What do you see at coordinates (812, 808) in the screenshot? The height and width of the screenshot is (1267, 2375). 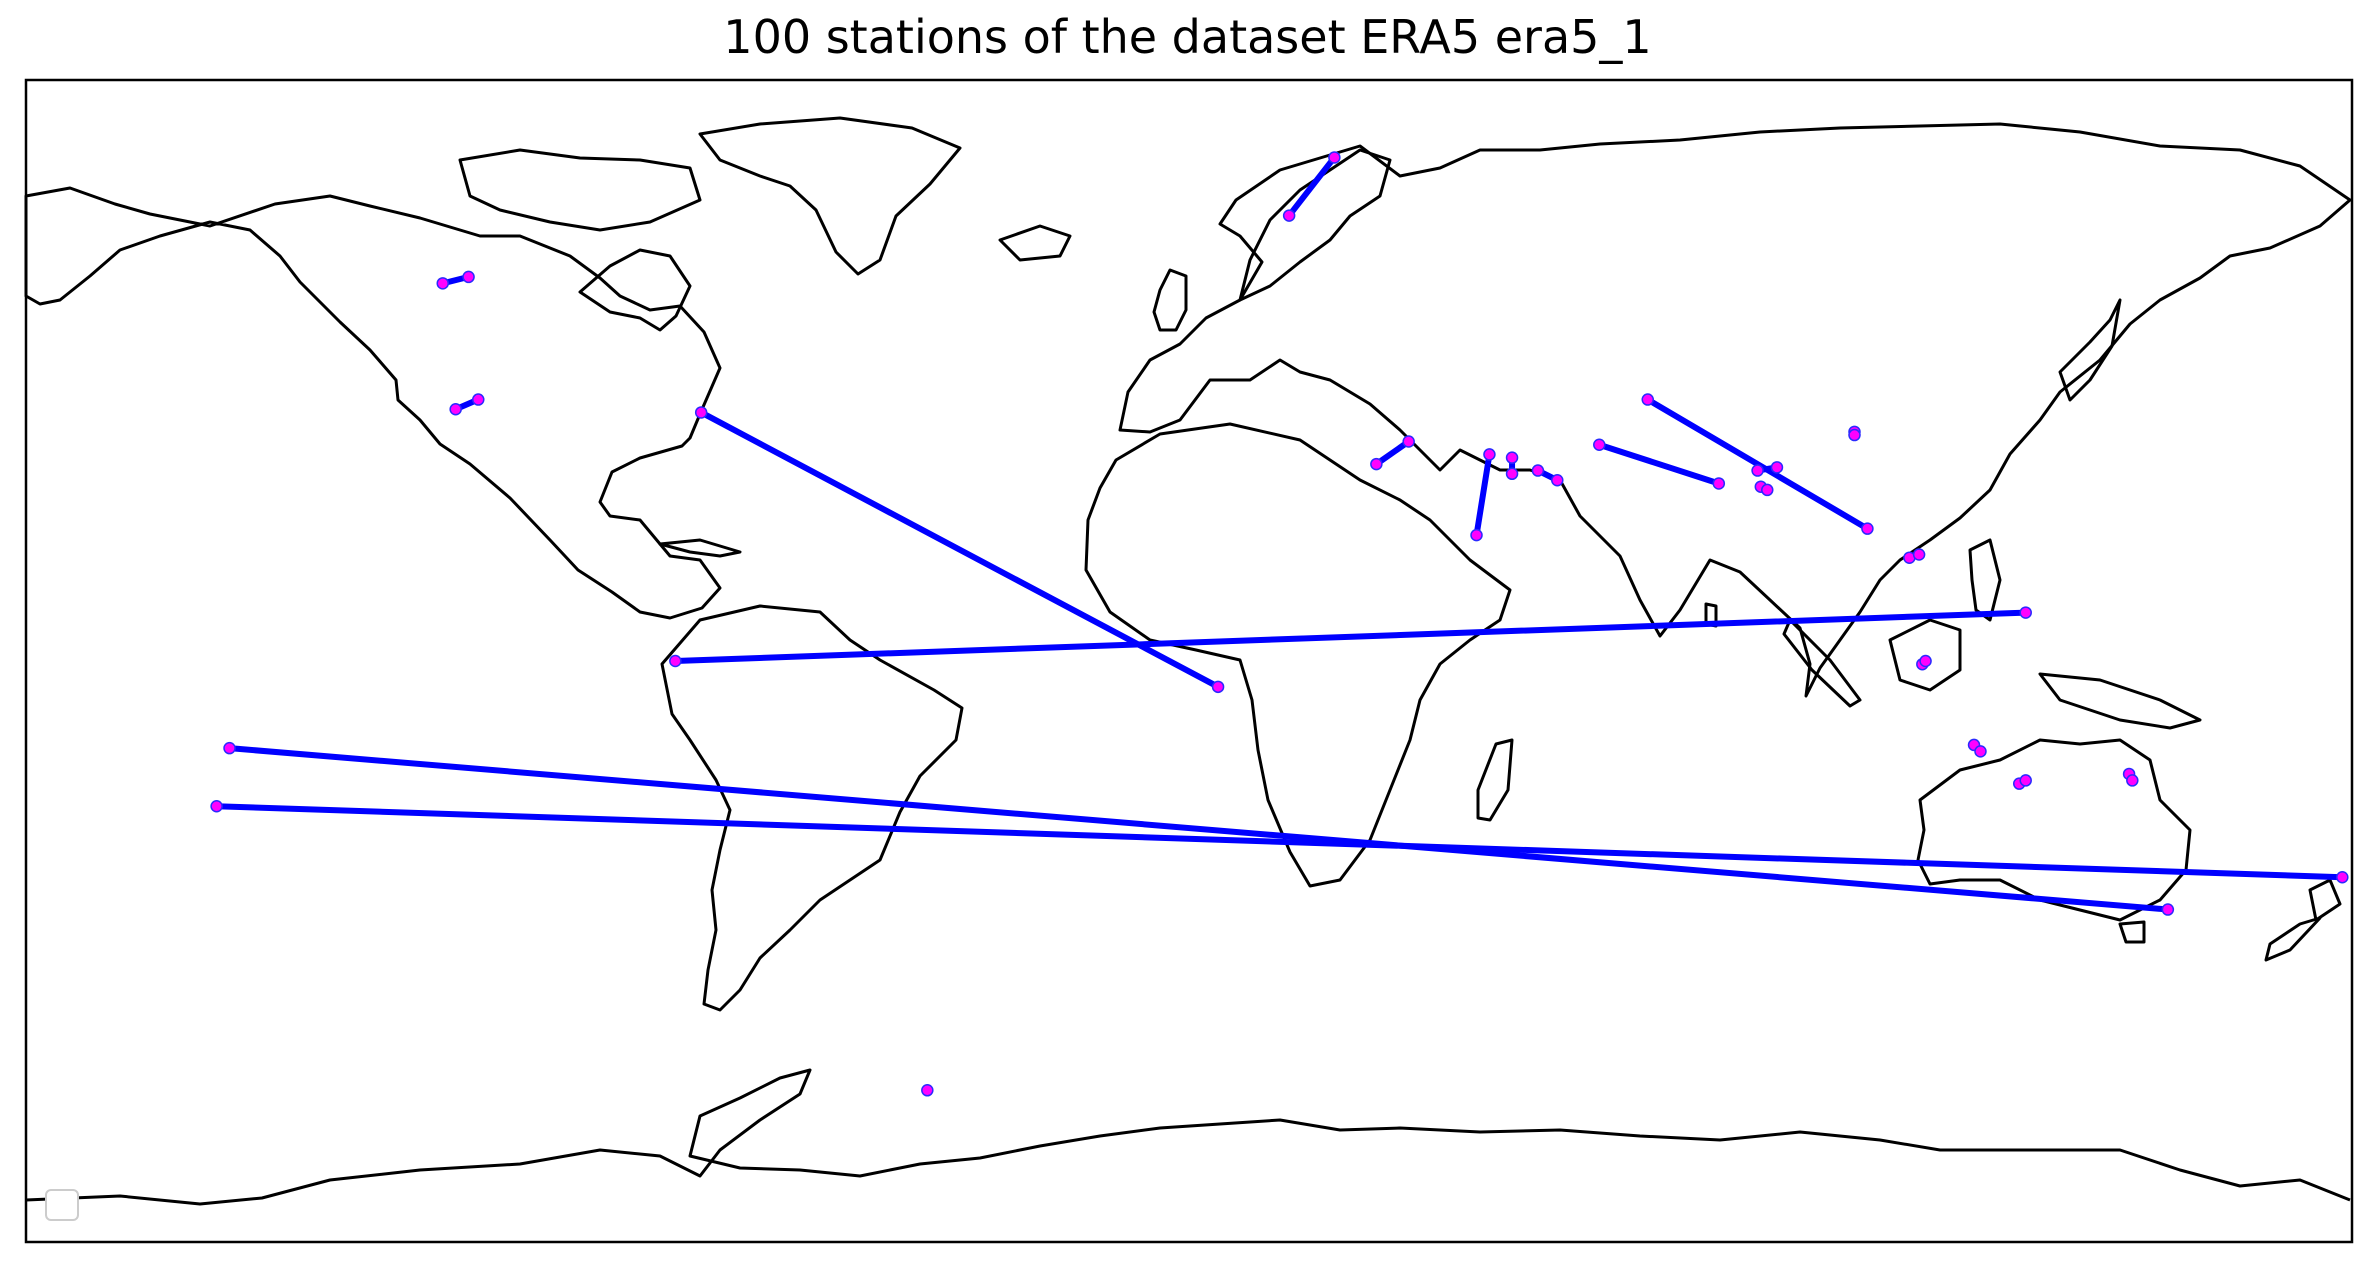 I see `coastline-south-america` at bounding box center [812, 808].